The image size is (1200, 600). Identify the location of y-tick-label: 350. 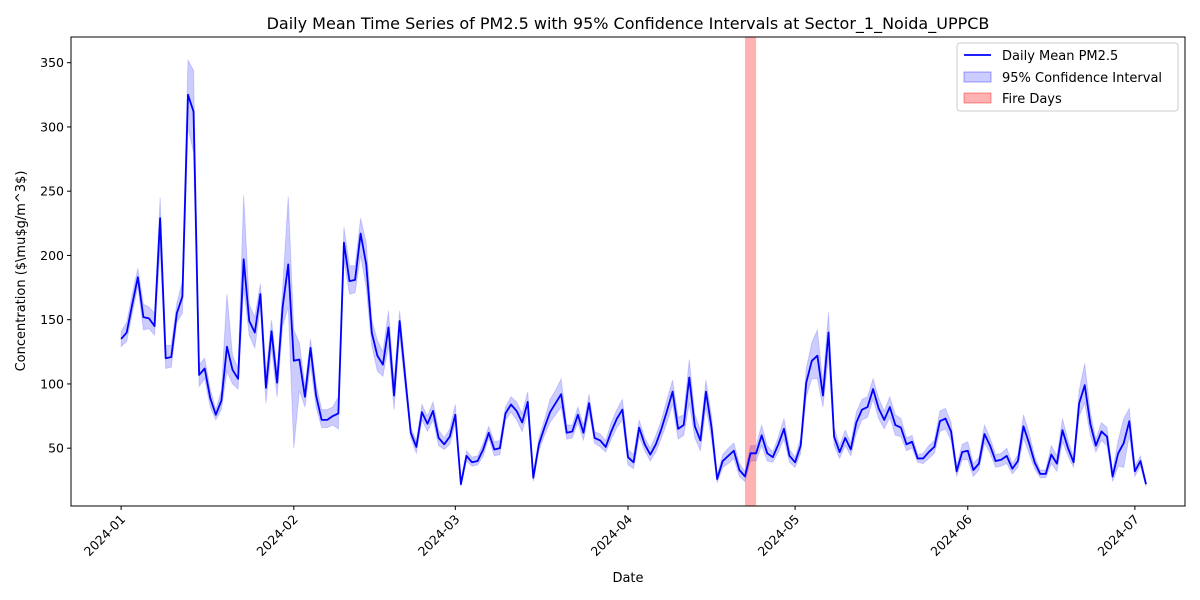
(52, 62).